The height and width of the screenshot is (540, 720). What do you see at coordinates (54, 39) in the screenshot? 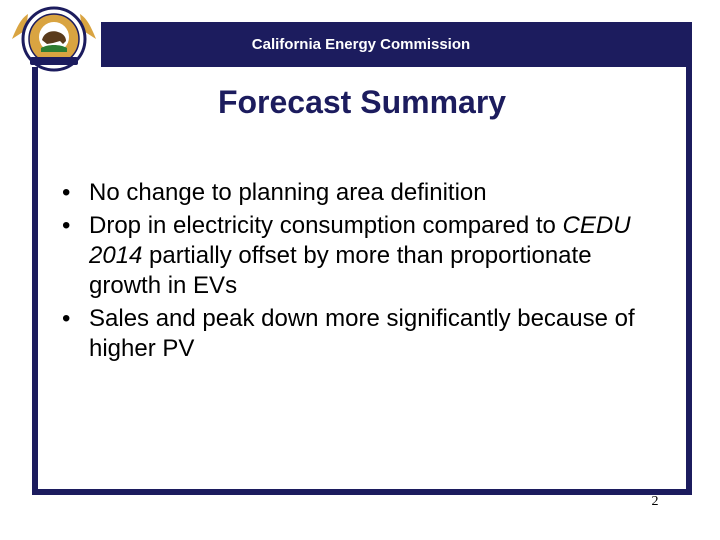
I see `cec-seal-icon` at bounding box center [54, 39].